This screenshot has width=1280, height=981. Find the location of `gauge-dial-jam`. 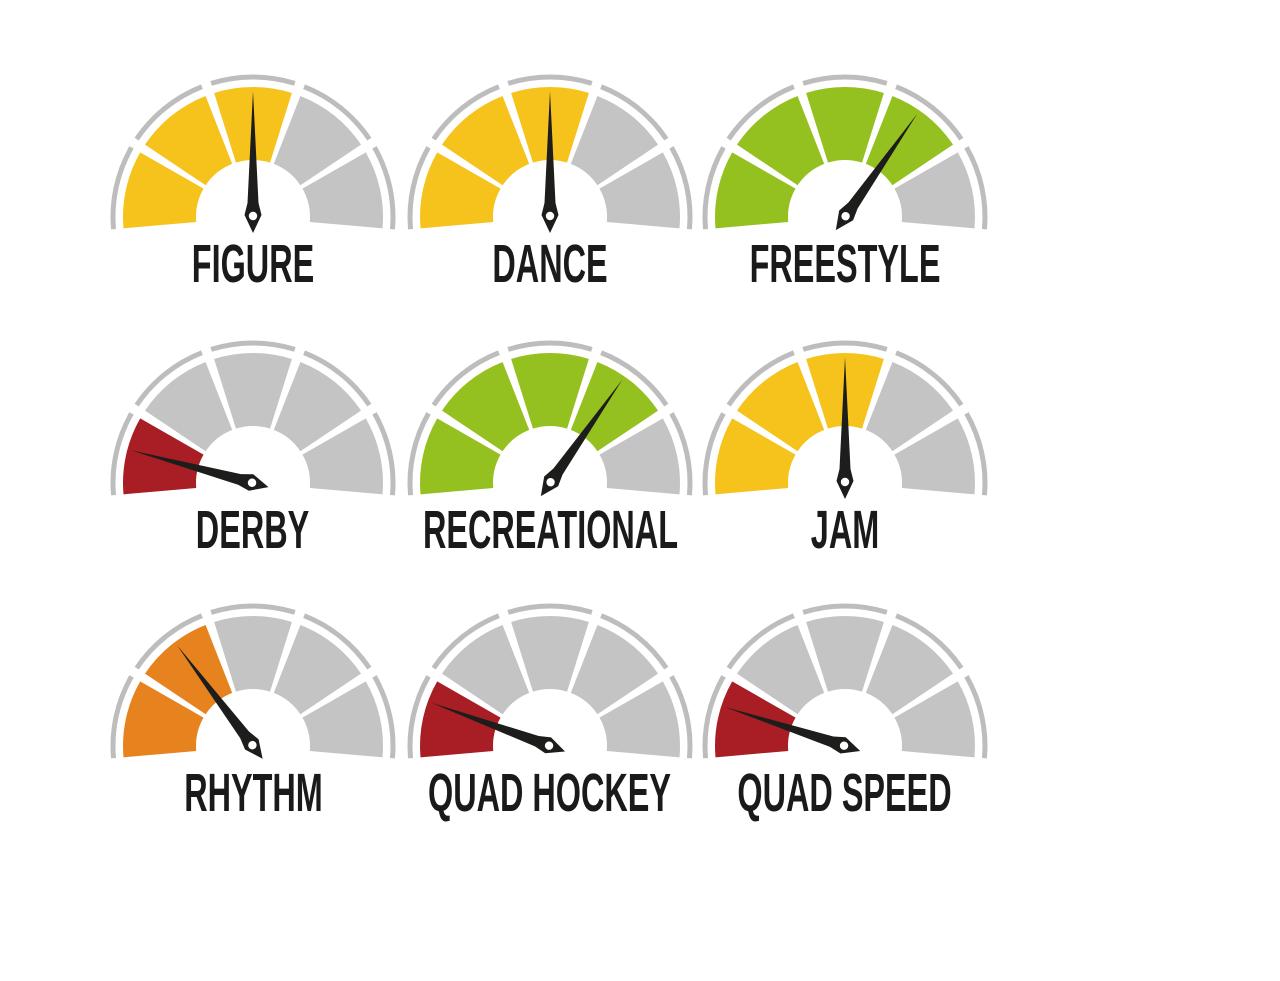

gauge-dial-jam is located at coordinates (845, 419).